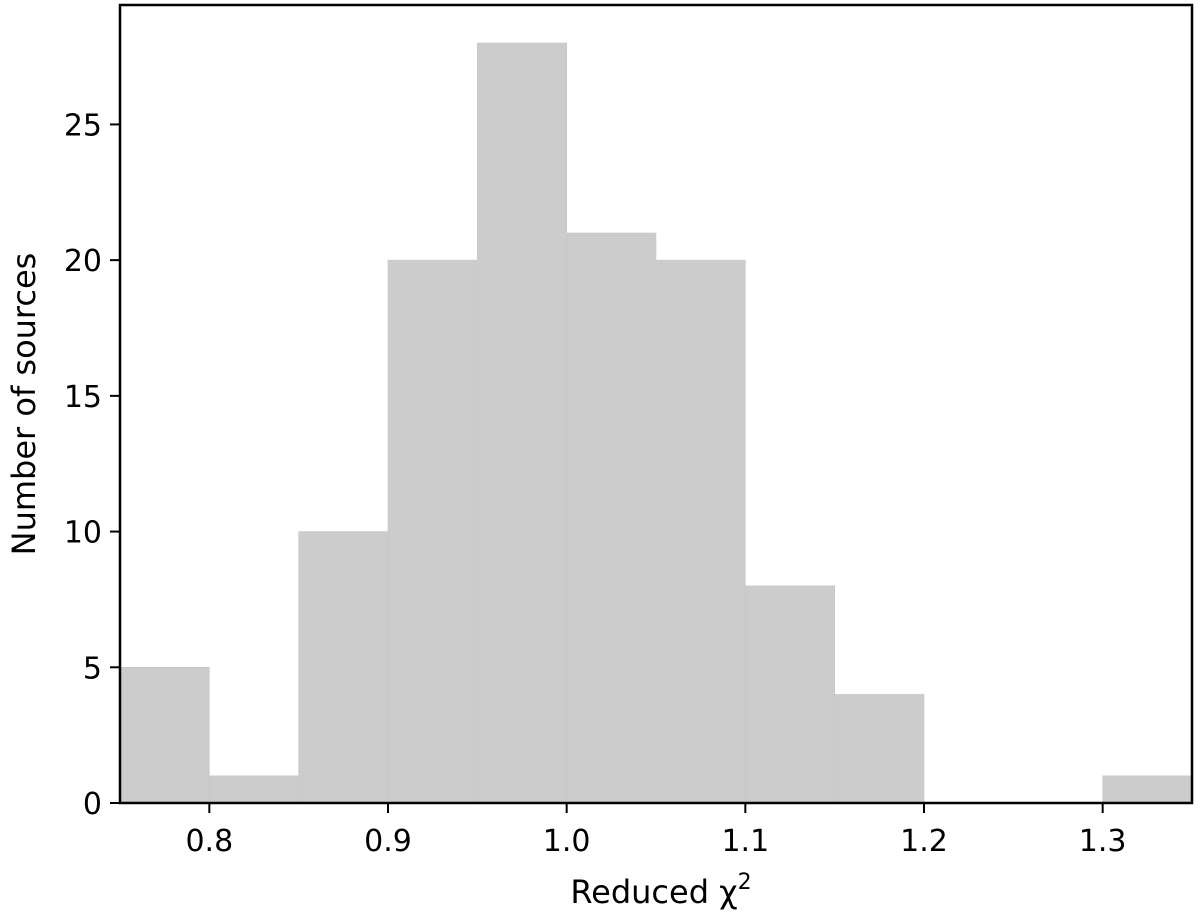  What do you see at coordinates (24, 404) in the screenshot?
I see `y-axis-label: Number of sources` at bounding box center [24, 404].